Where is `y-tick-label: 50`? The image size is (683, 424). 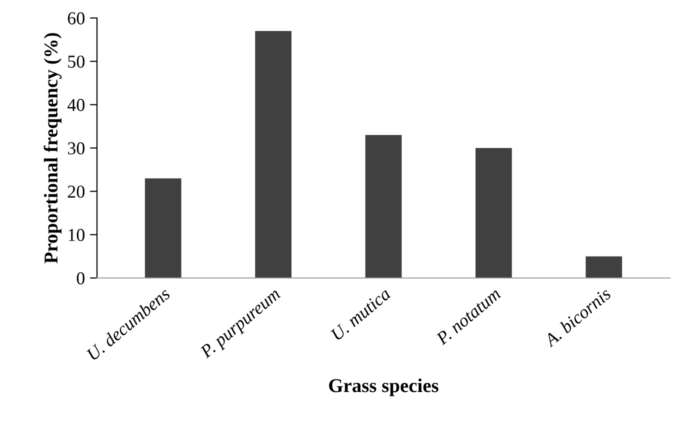 y-tick-label: 50 is located at coordinates (76, 62).